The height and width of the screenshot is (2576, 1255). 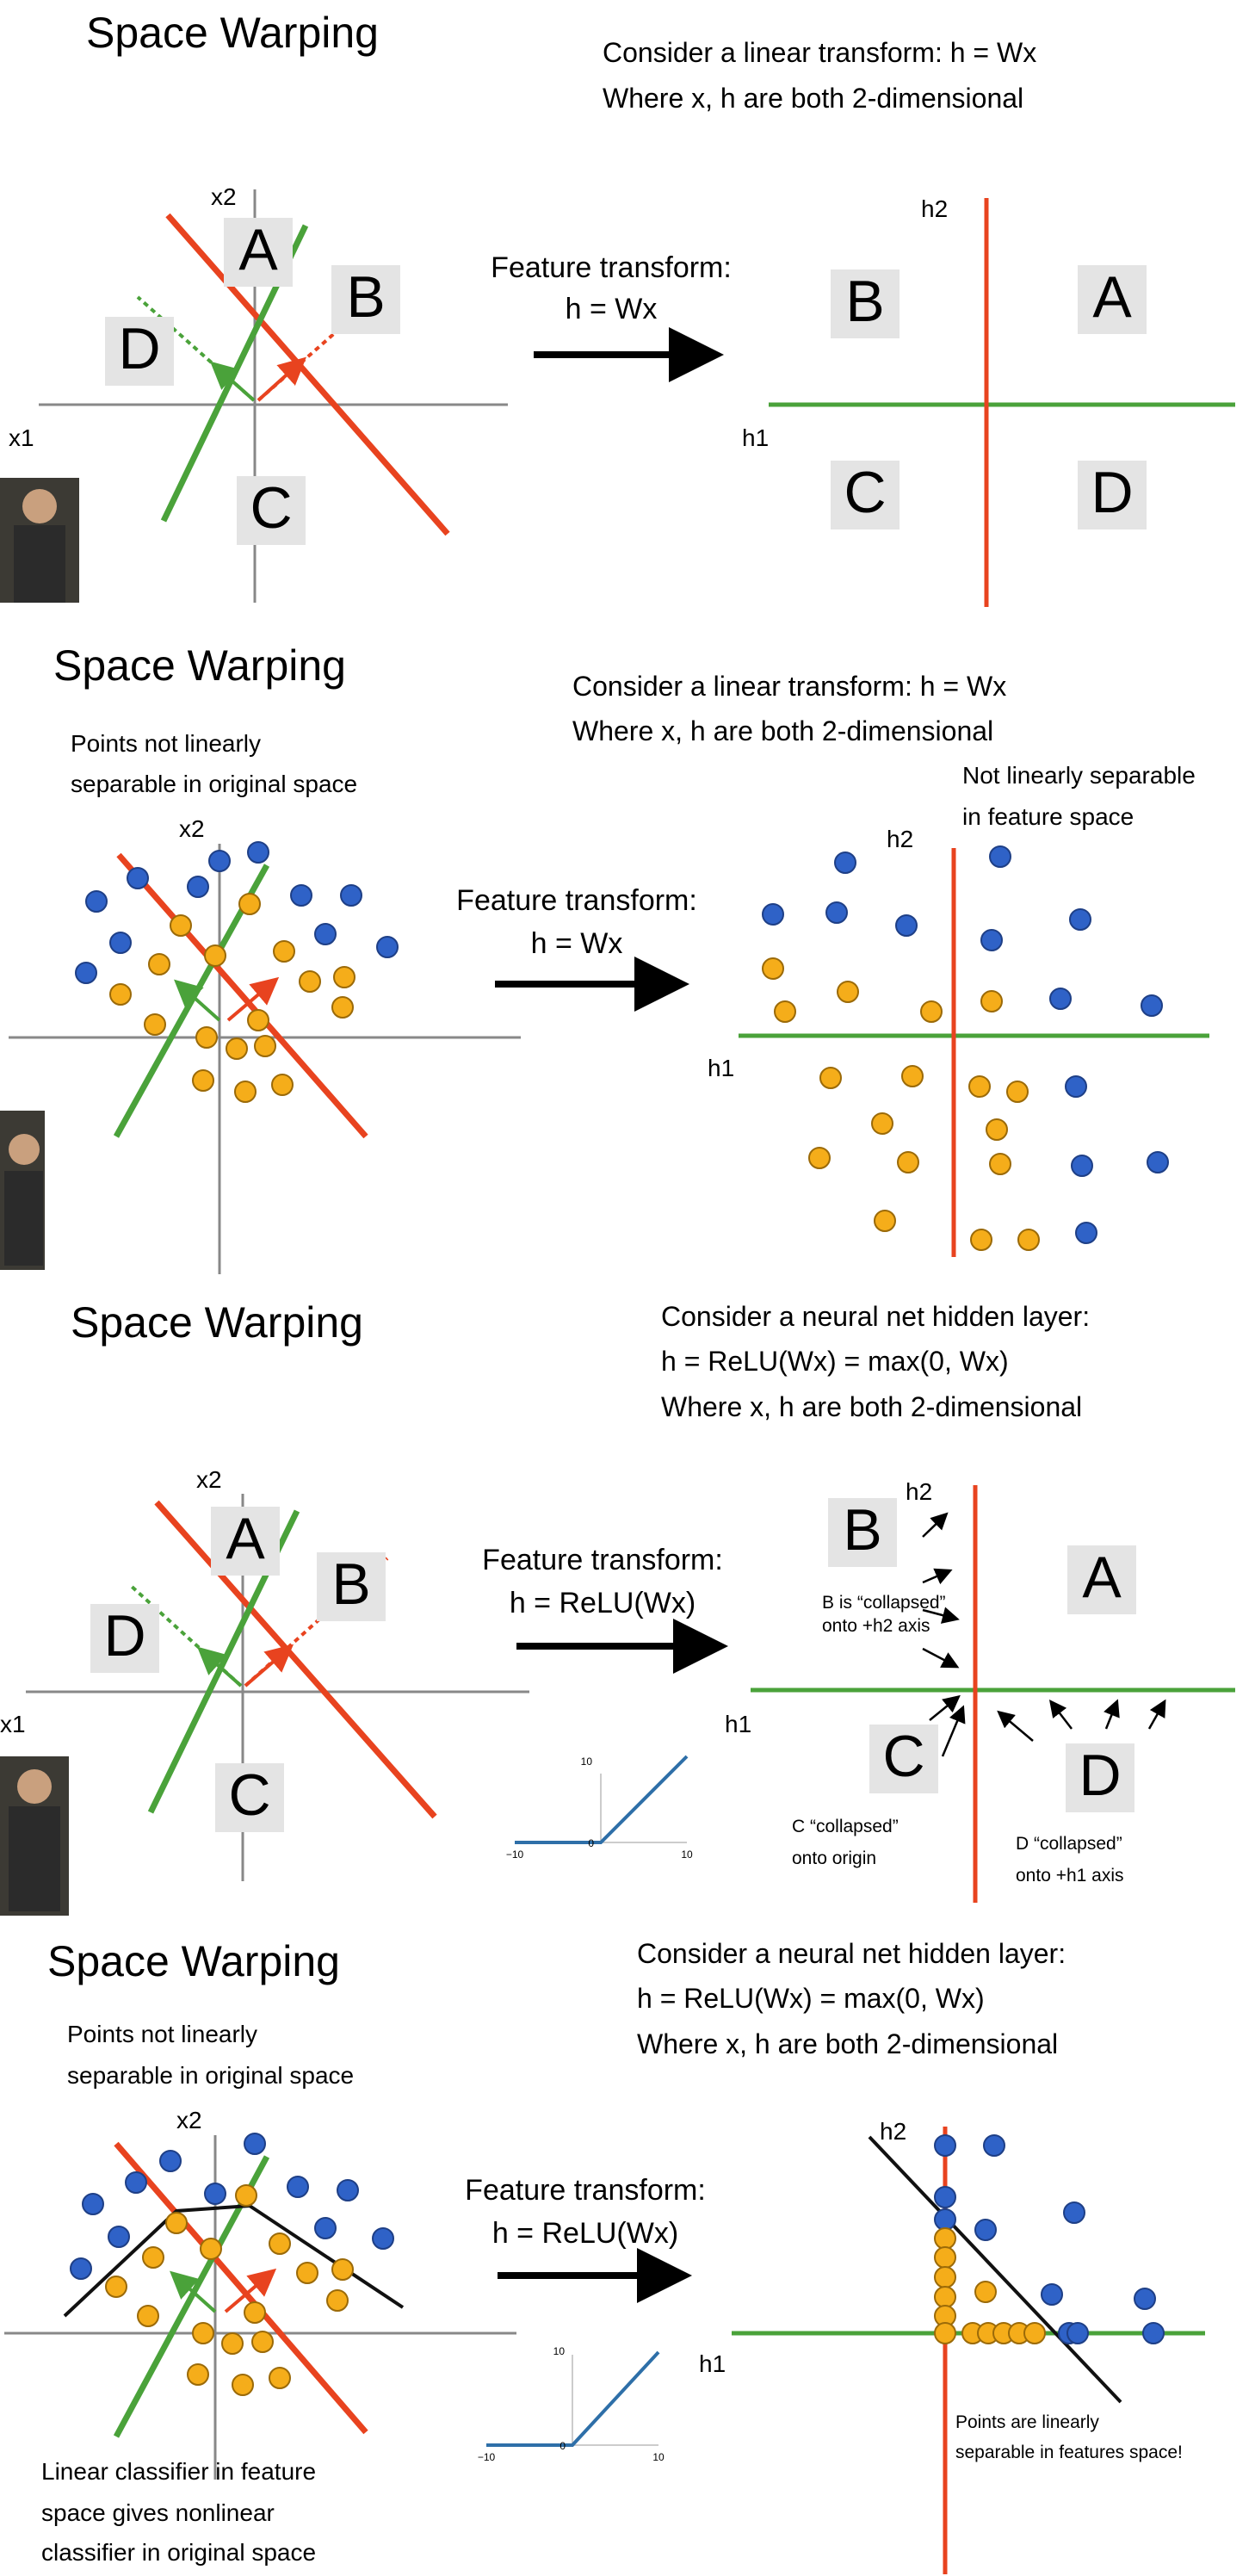 What do you see at coordinates (178, 2471) in the screenshot?
I see `bottom-note-line-1: Linear classifier in feature` at bounding box center [178, 2471].